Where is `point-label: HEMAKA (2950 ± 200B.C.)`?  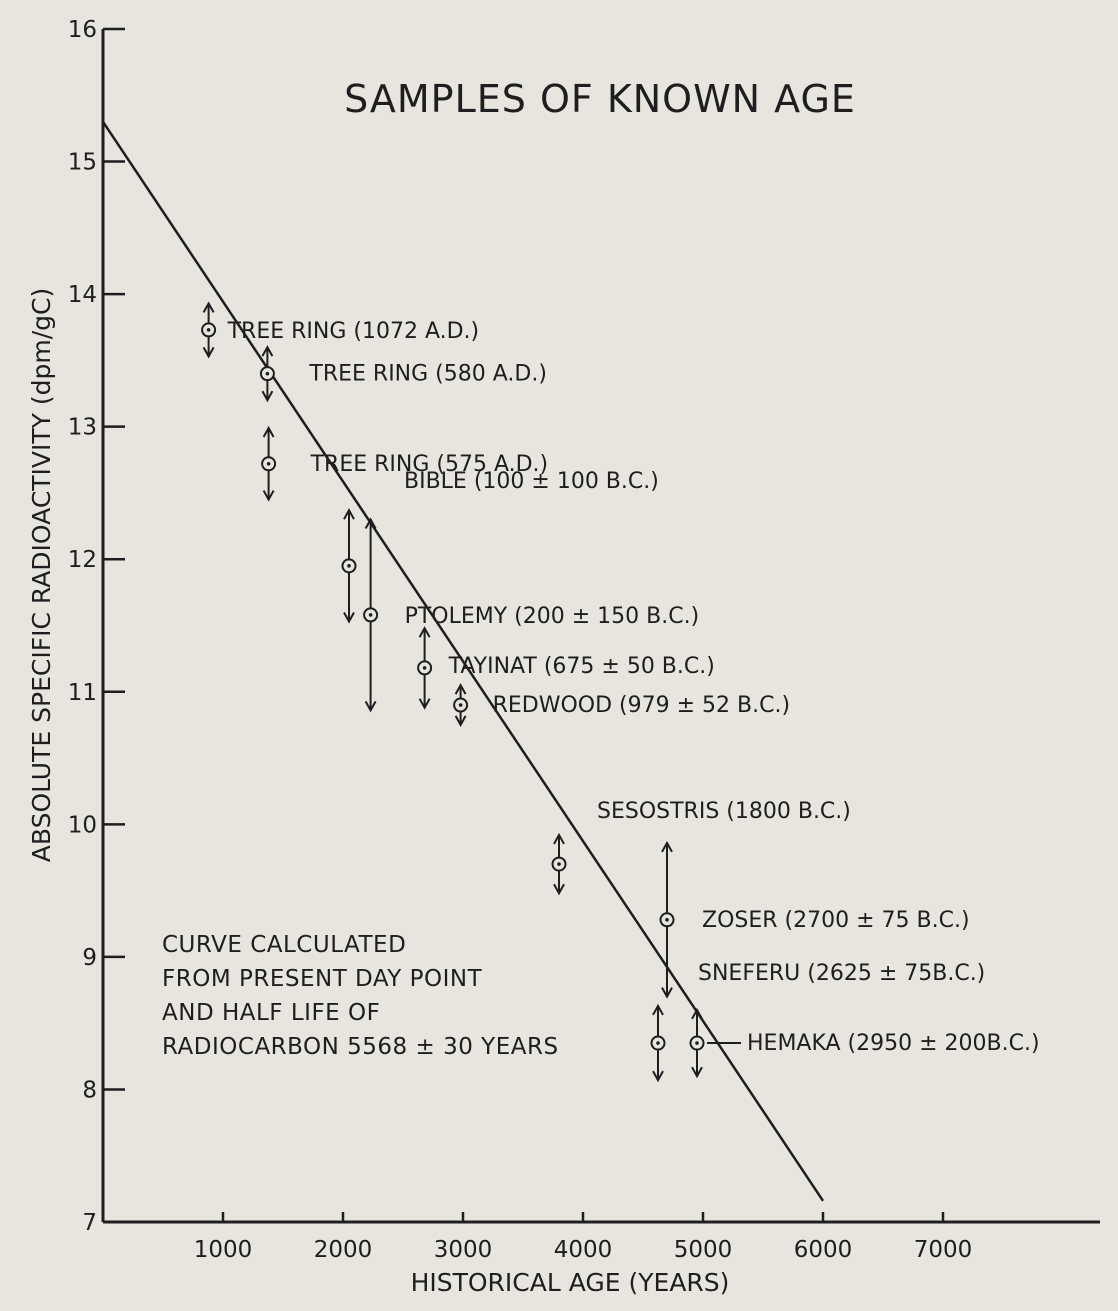
point-label: HEMAKA (2950 ± 200B.C.) is located at coordinates (893, 1043).